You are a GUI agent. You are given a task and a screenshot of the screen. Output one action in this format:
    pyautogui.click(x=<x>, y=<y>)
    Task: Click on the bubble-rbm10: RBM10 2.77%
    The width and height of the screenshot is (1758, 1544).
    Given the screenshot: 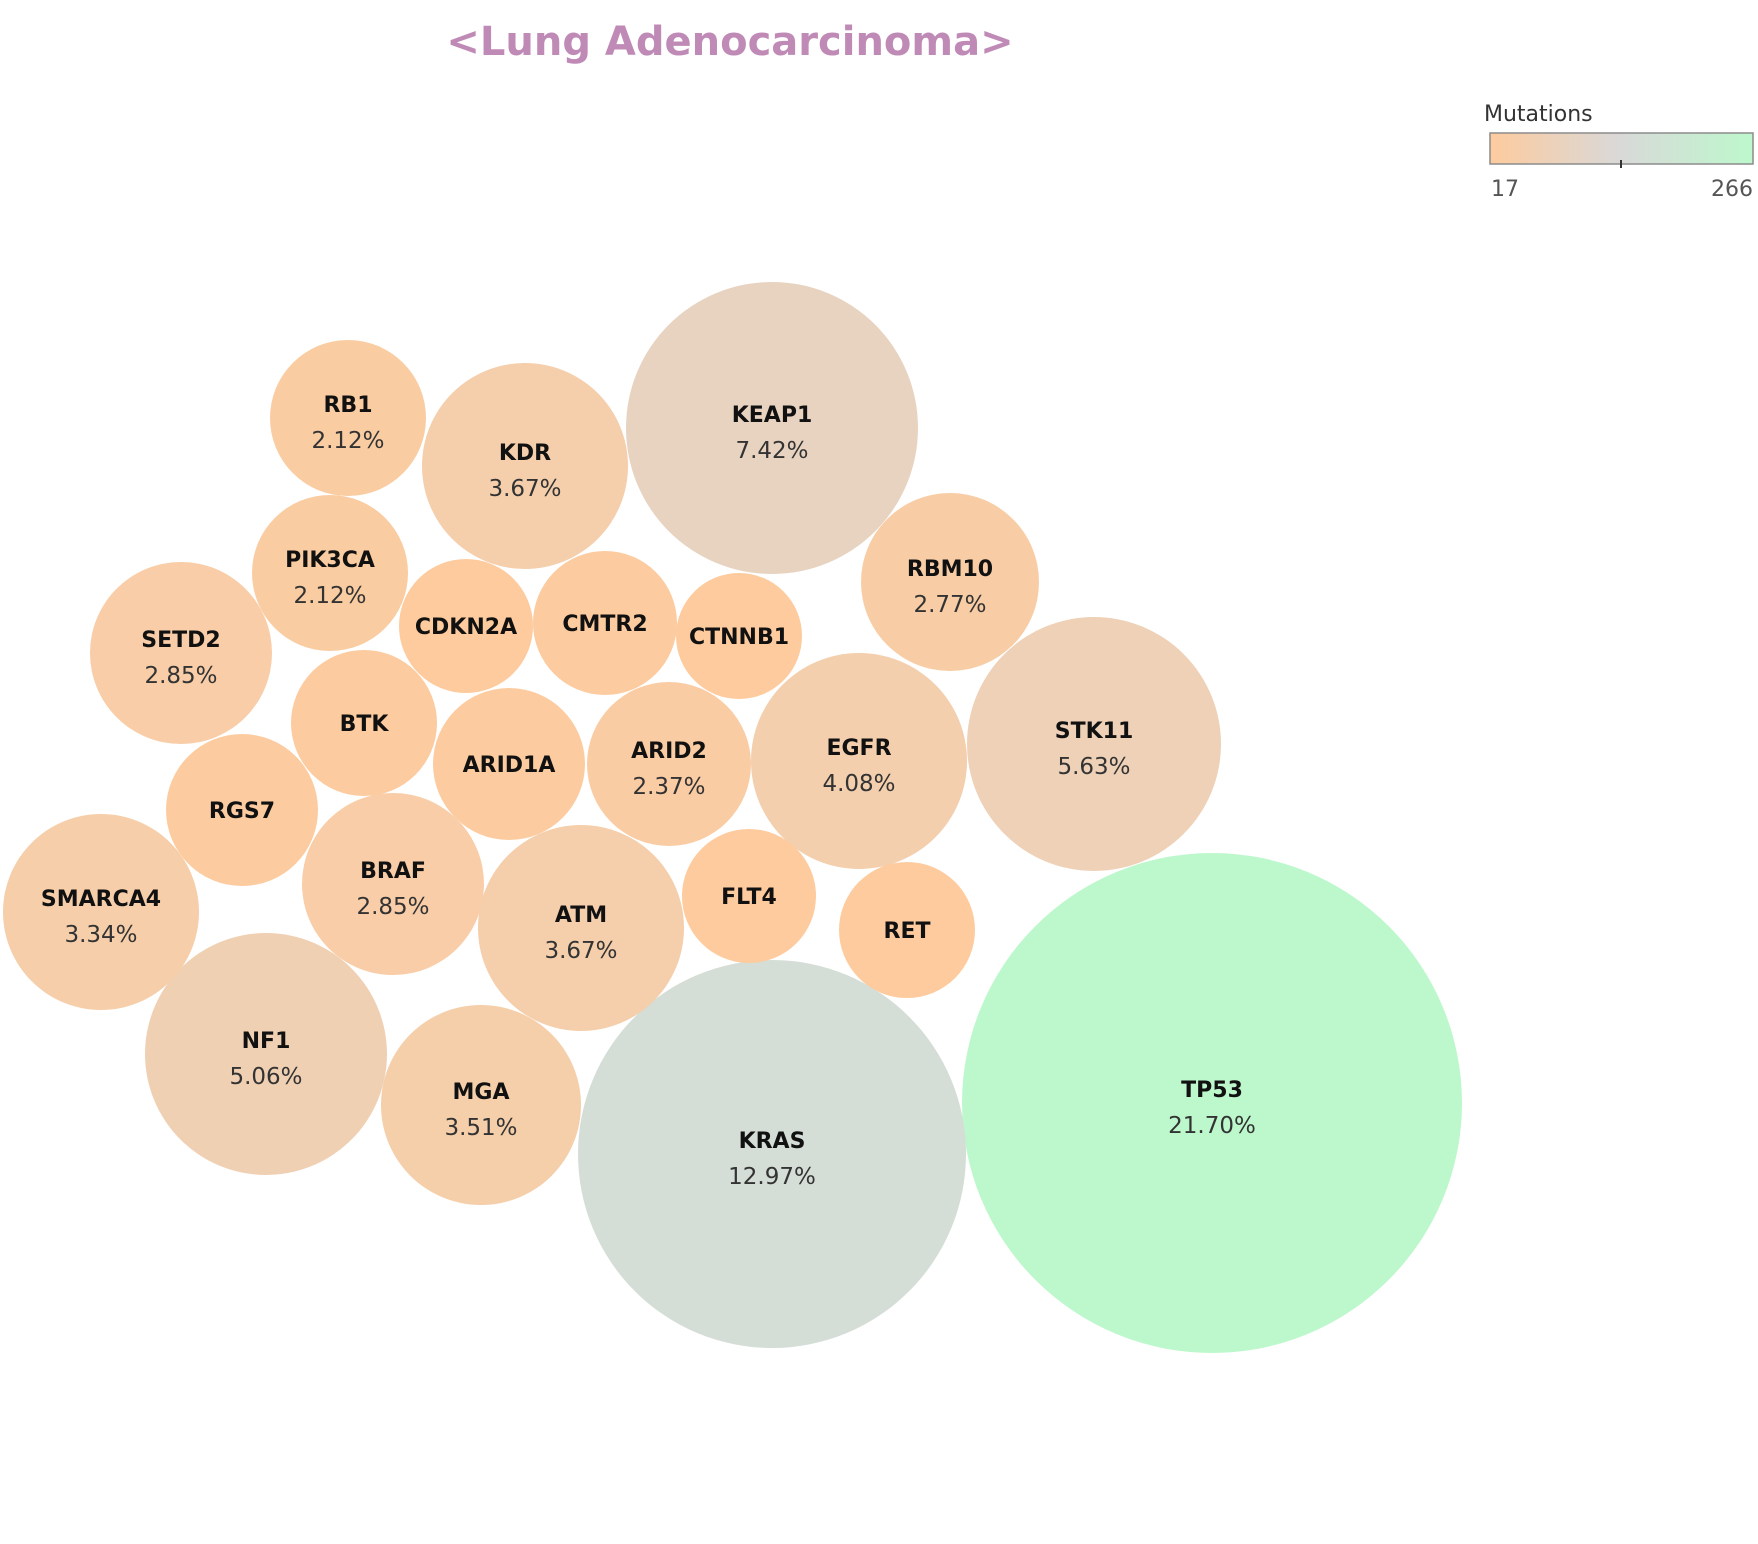 What is the action you would take?
    pyautogui.click(x=950, y=582)
    